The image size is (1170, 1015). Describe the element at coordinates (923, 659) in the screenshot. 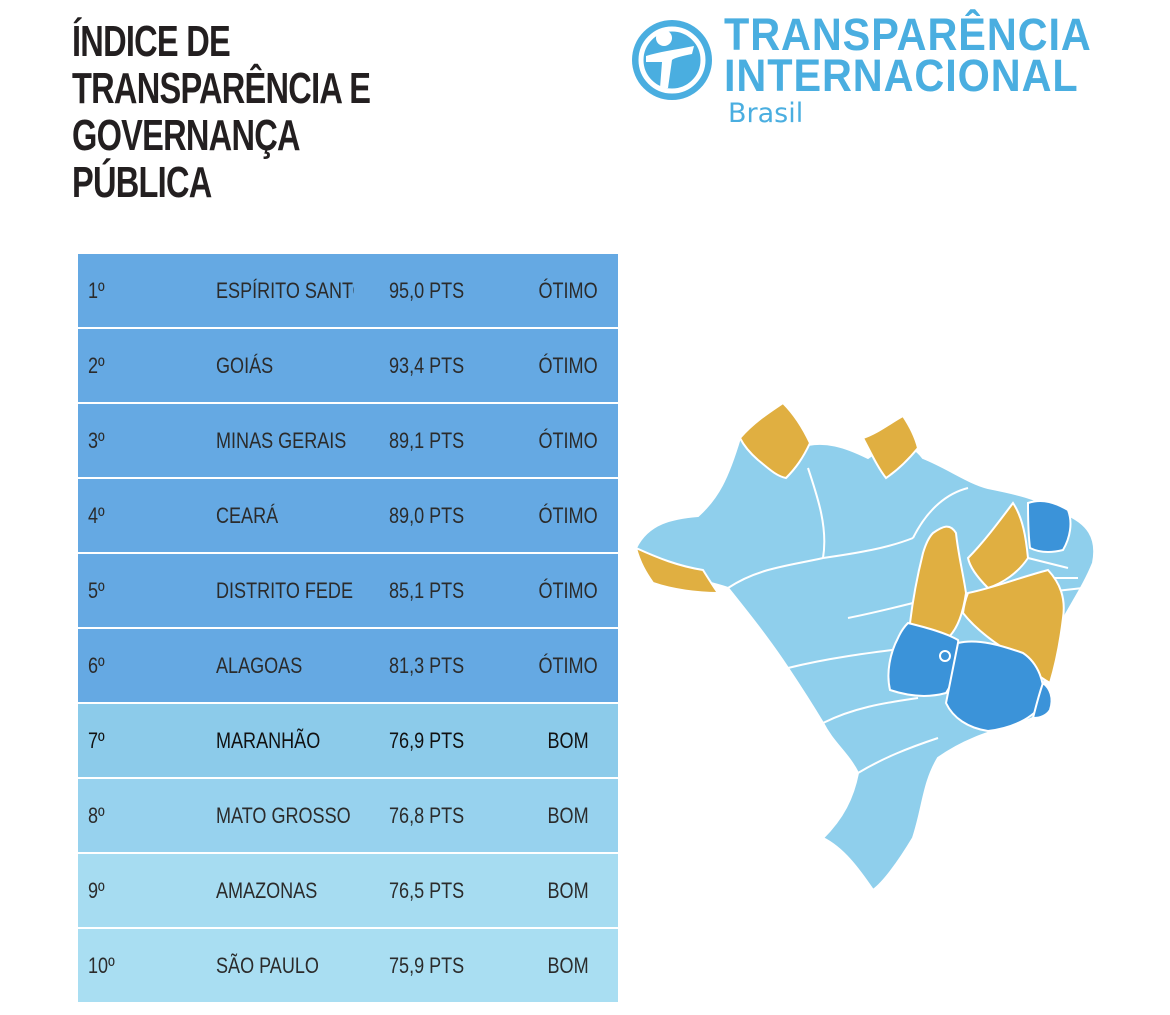

I see `map-state-goias` at that location.